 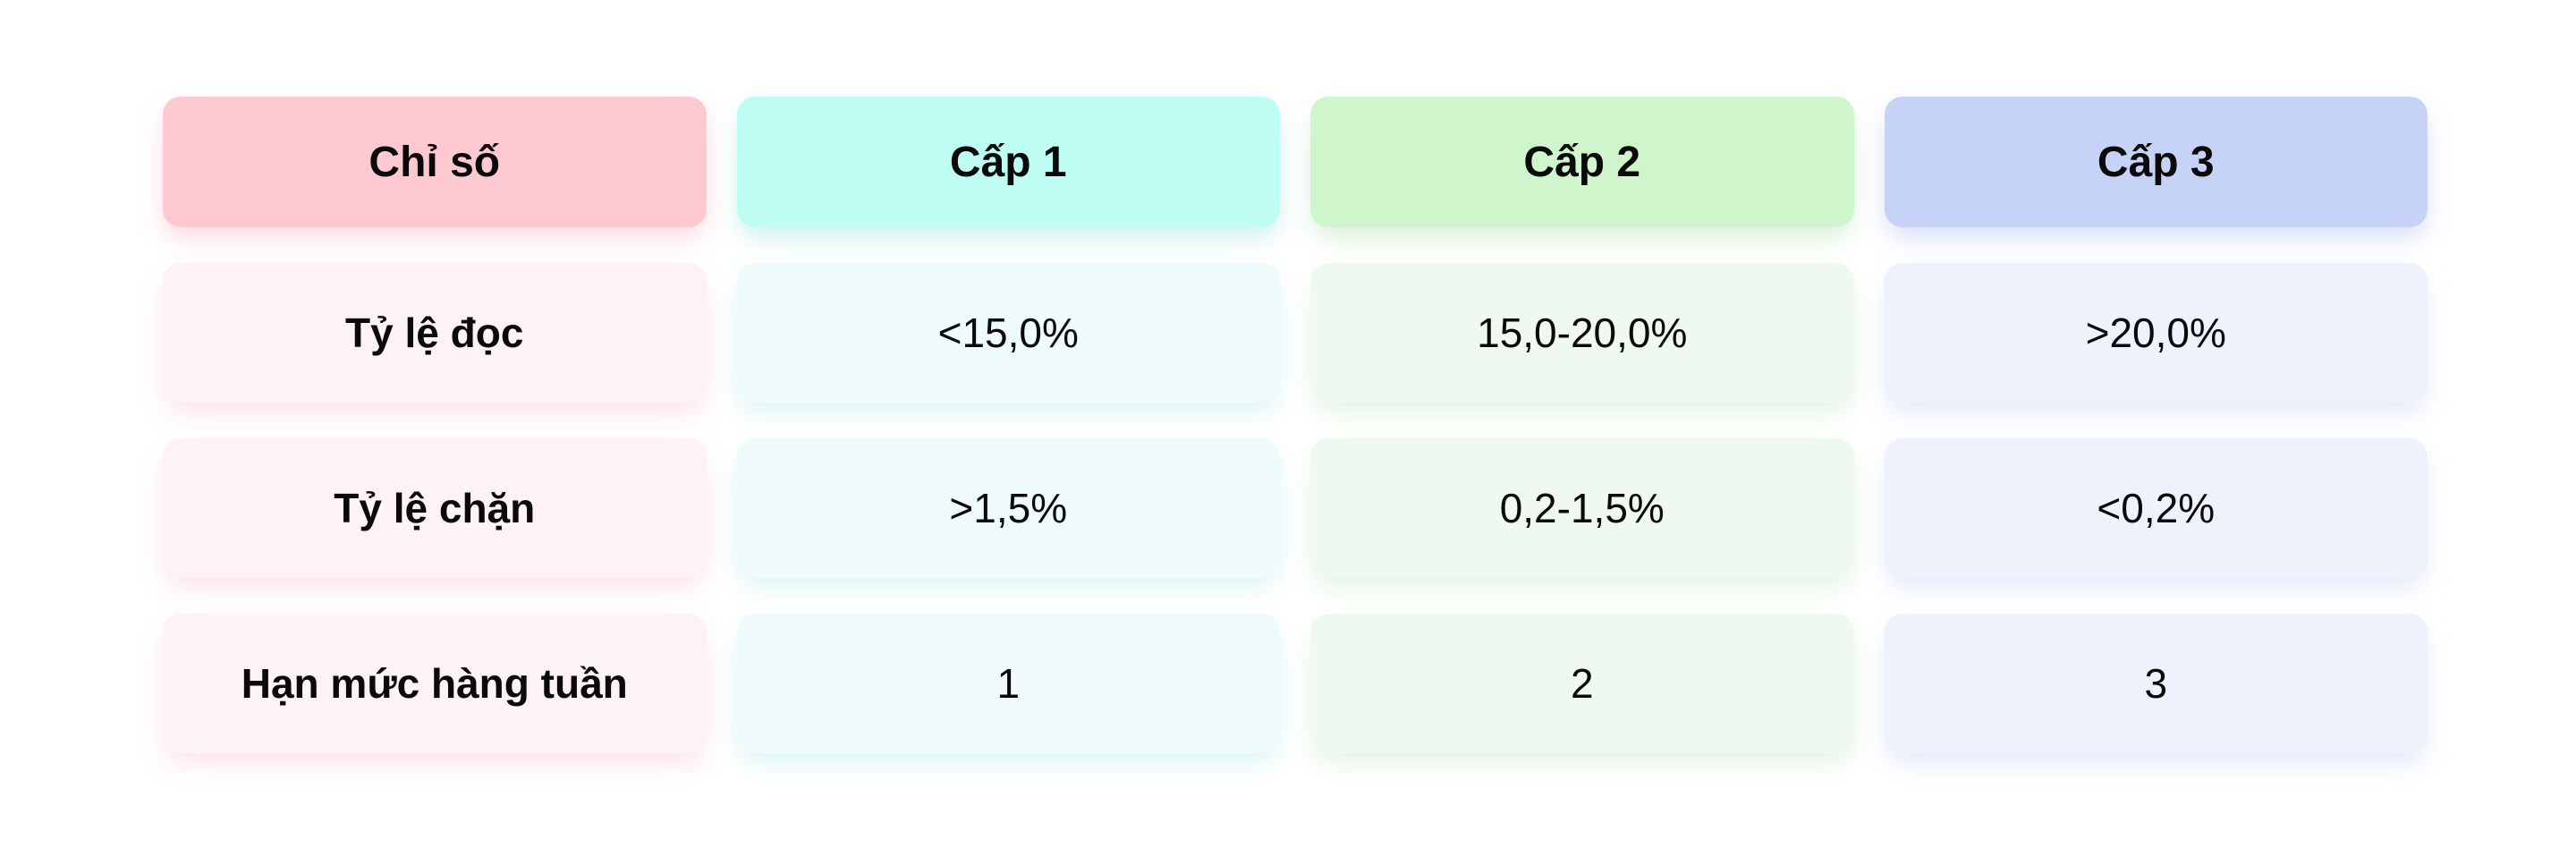 I want to click on value-cell: 15,0-20,0%, so click(x=1582, y=333).